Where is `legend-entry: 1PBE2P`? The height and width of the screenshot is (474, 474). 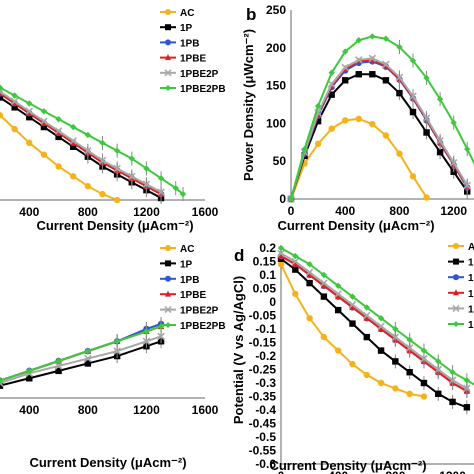
legend-entry: 1PBE2P is located at coordinates (199, 74).